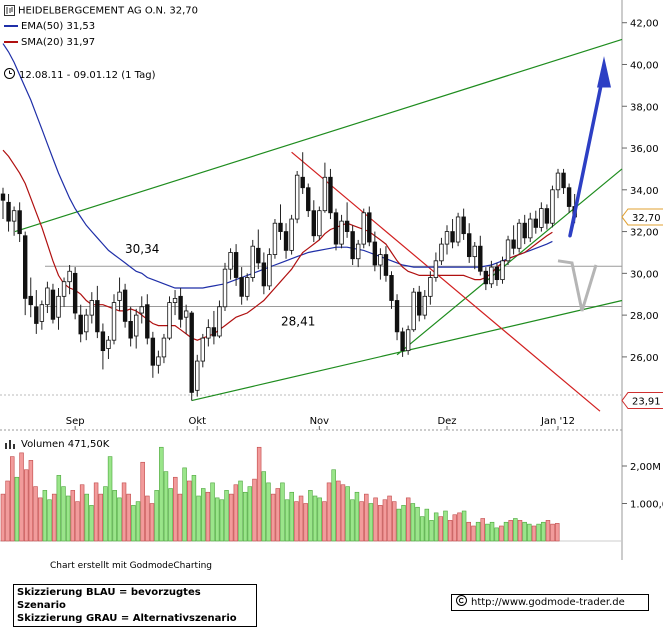 The height and width of the screenshot is (638, 663). I want to click on created-with: Chart erstellt mit GodmodeCharting, so click(131, 566).